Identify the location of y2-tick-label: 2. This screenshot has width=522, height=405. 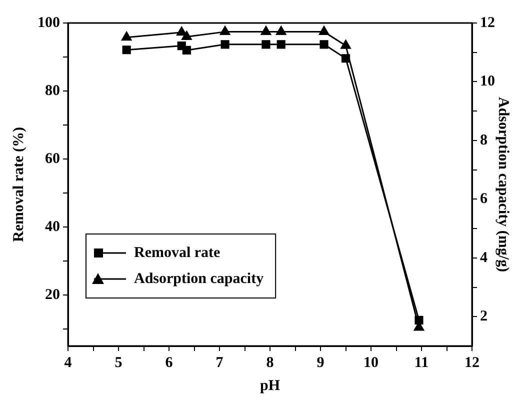
(484, 316).